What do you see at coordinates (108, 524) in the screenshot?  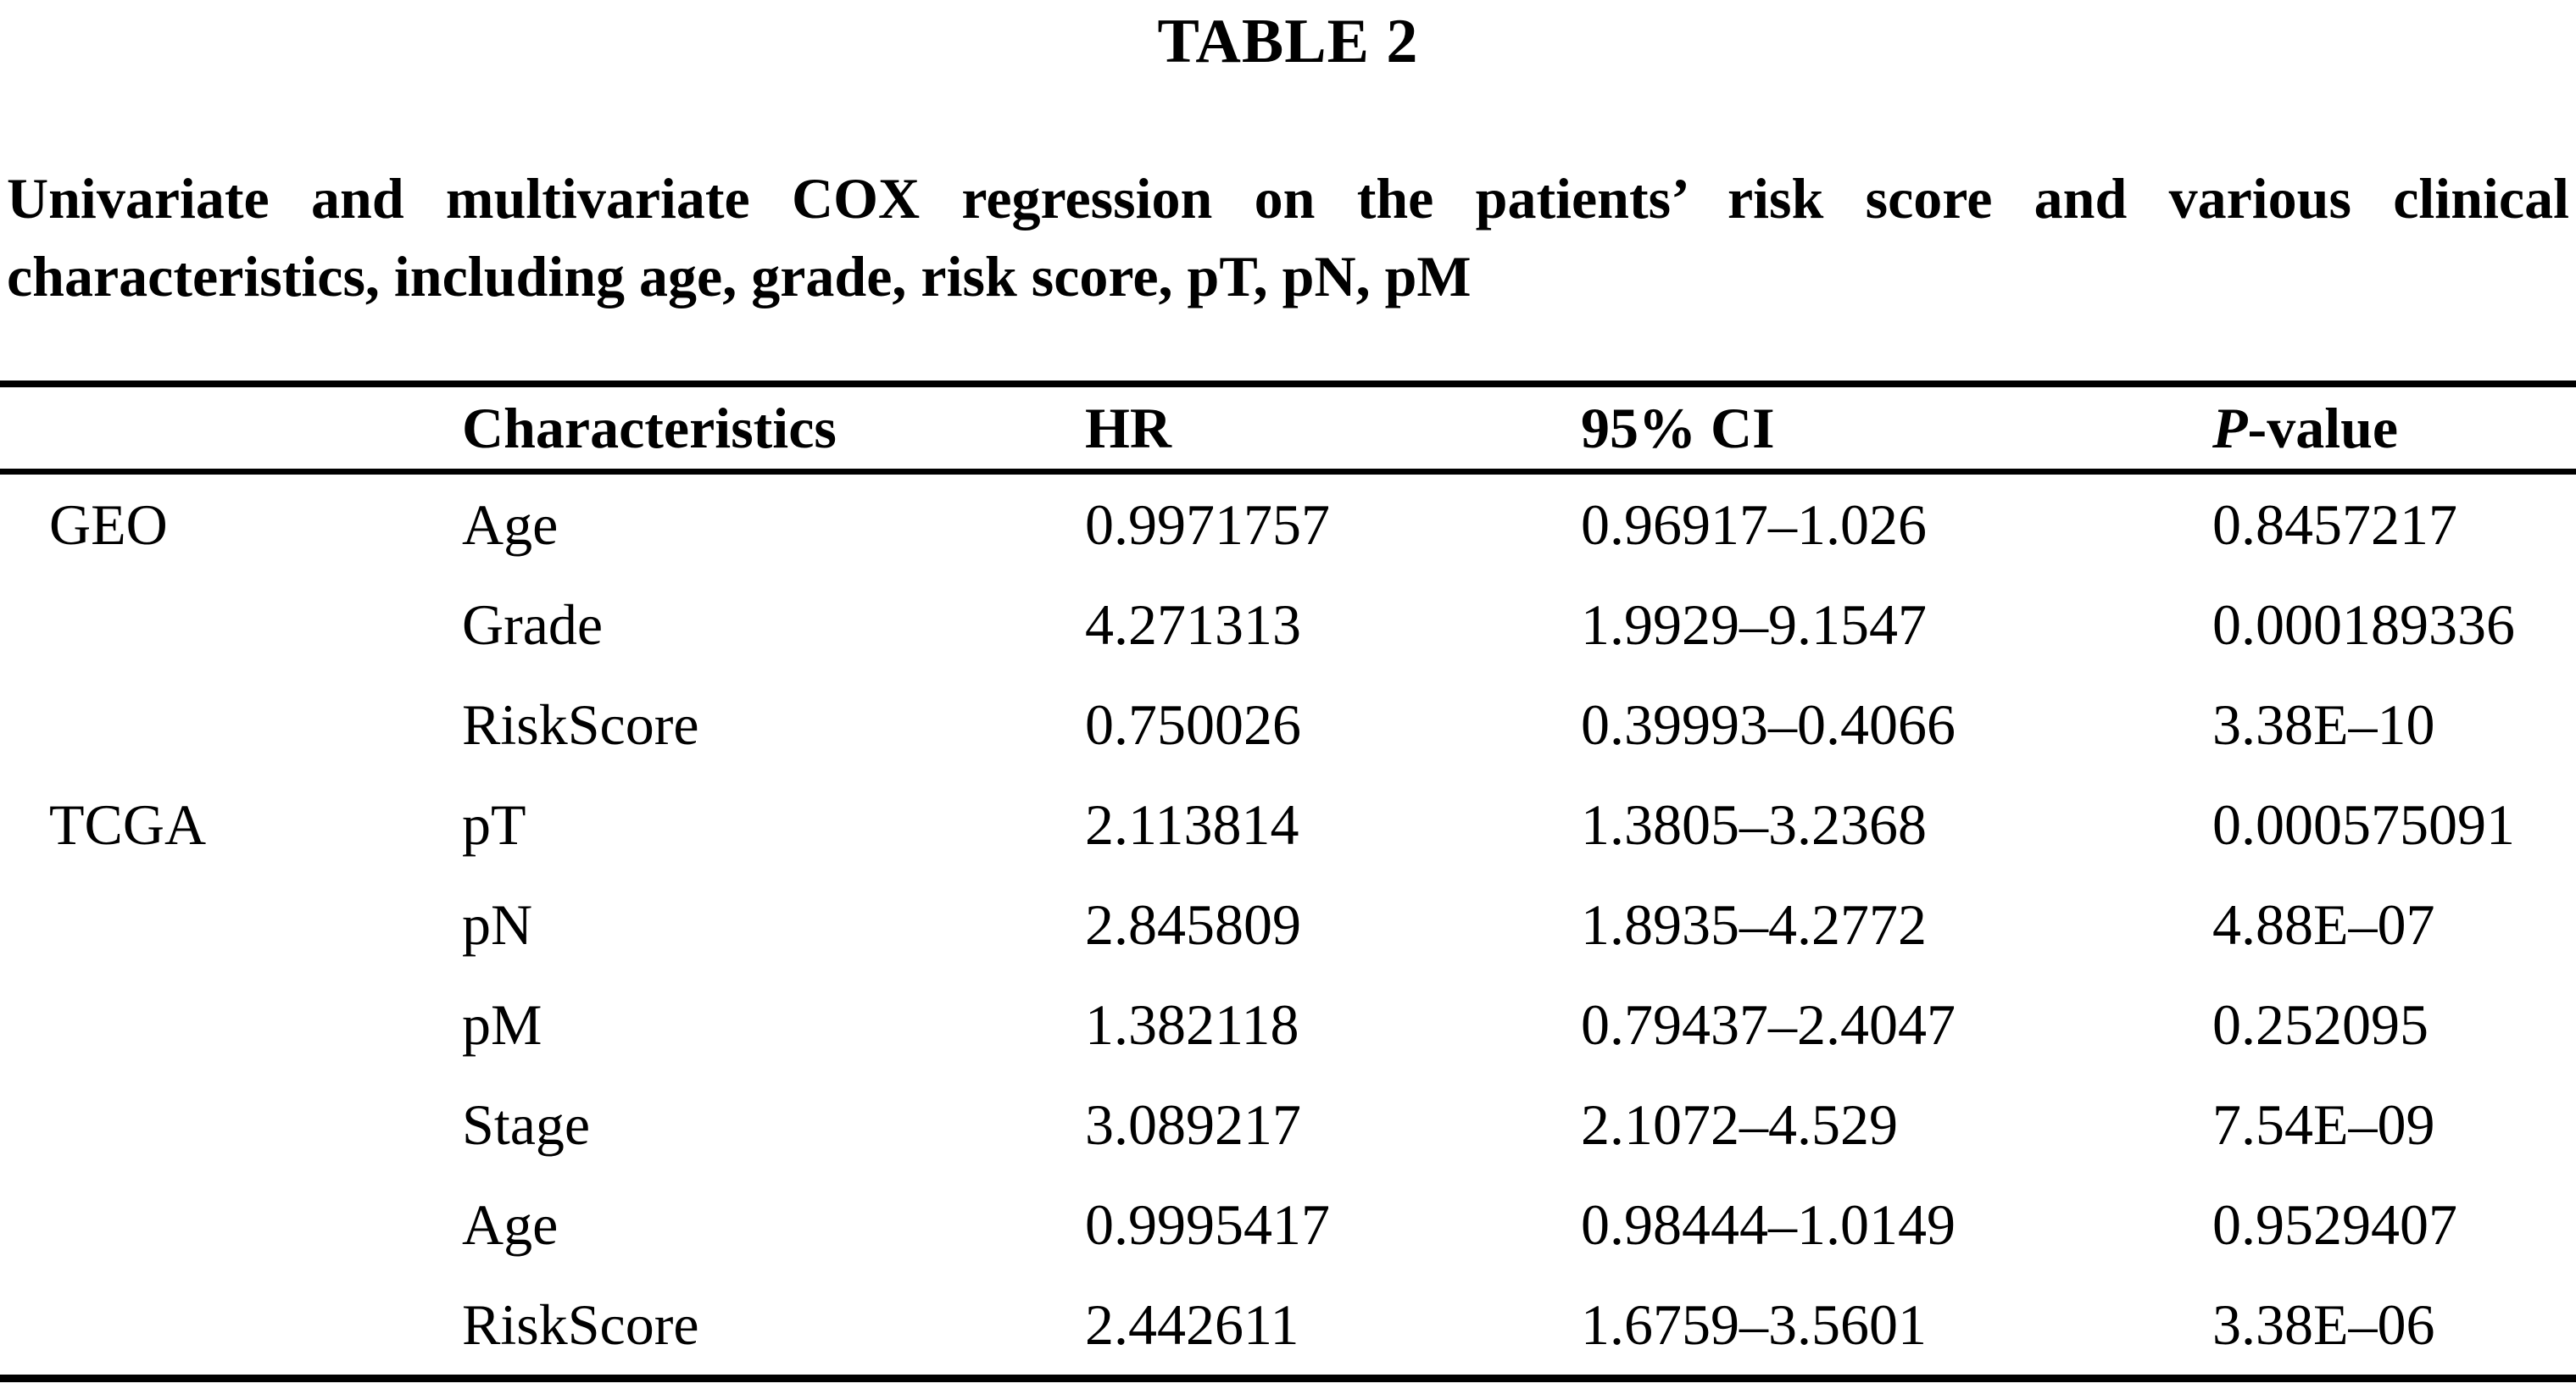 I see `cell-group: GEO` at bounding box center [108, 524].